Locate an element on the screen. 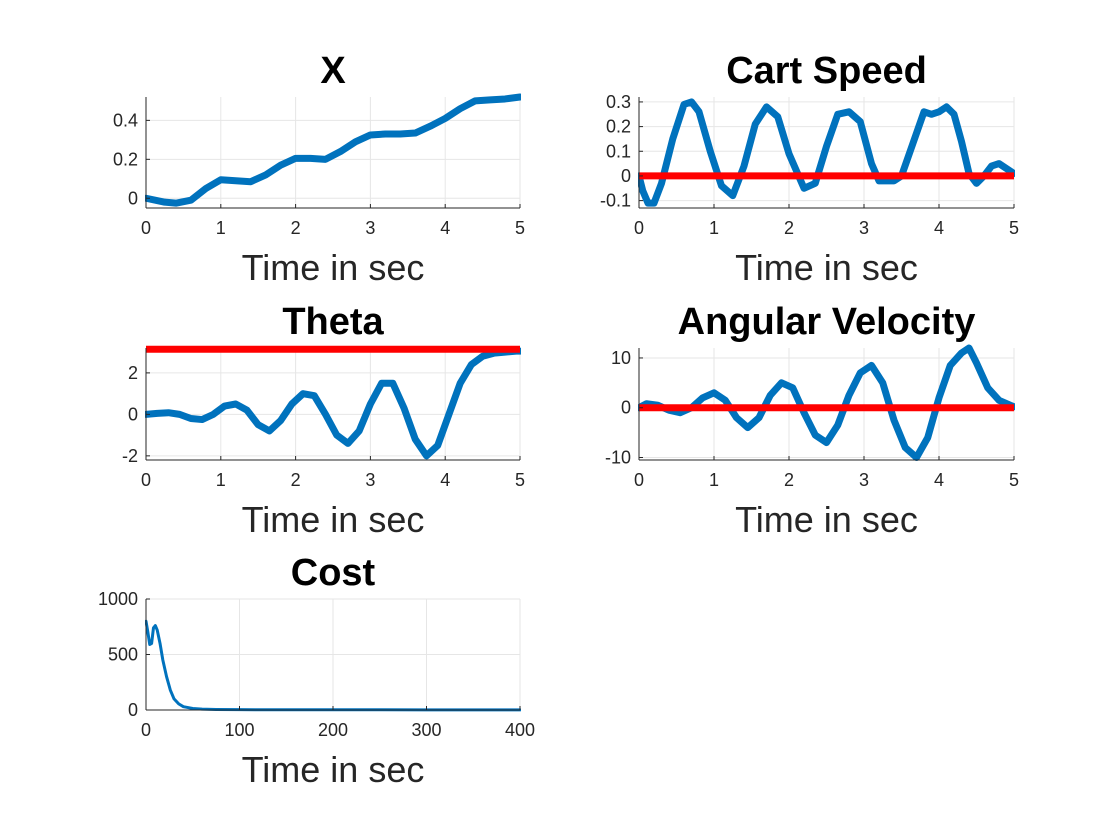  x-y-tick-label-0: 0 is located at coordinates (133, 198).